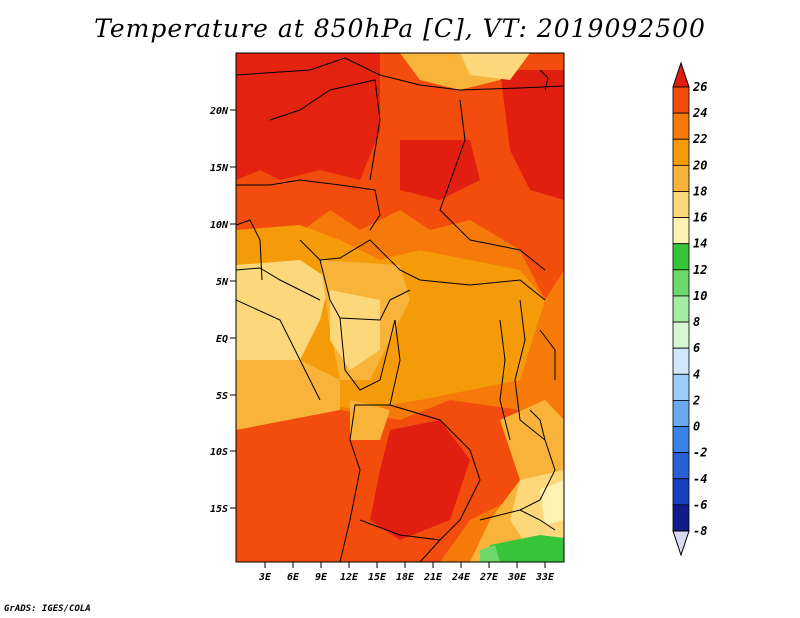 This screenshot has width=800, height=618. I want to click on colorbar-label: 10, so click(700, 296).